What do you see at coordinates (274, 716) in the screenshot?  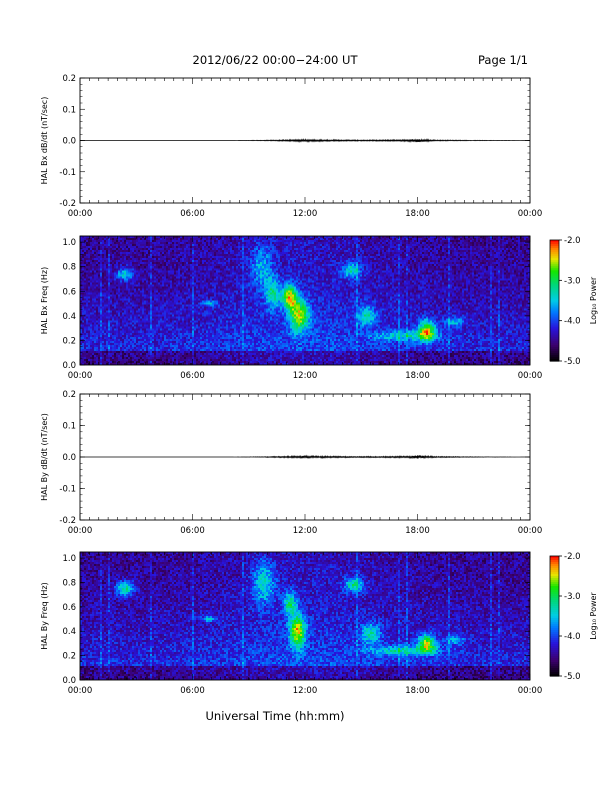 I see `x-axis-title: Universal Time (hh:mm)` at bounding box center [274, 716].